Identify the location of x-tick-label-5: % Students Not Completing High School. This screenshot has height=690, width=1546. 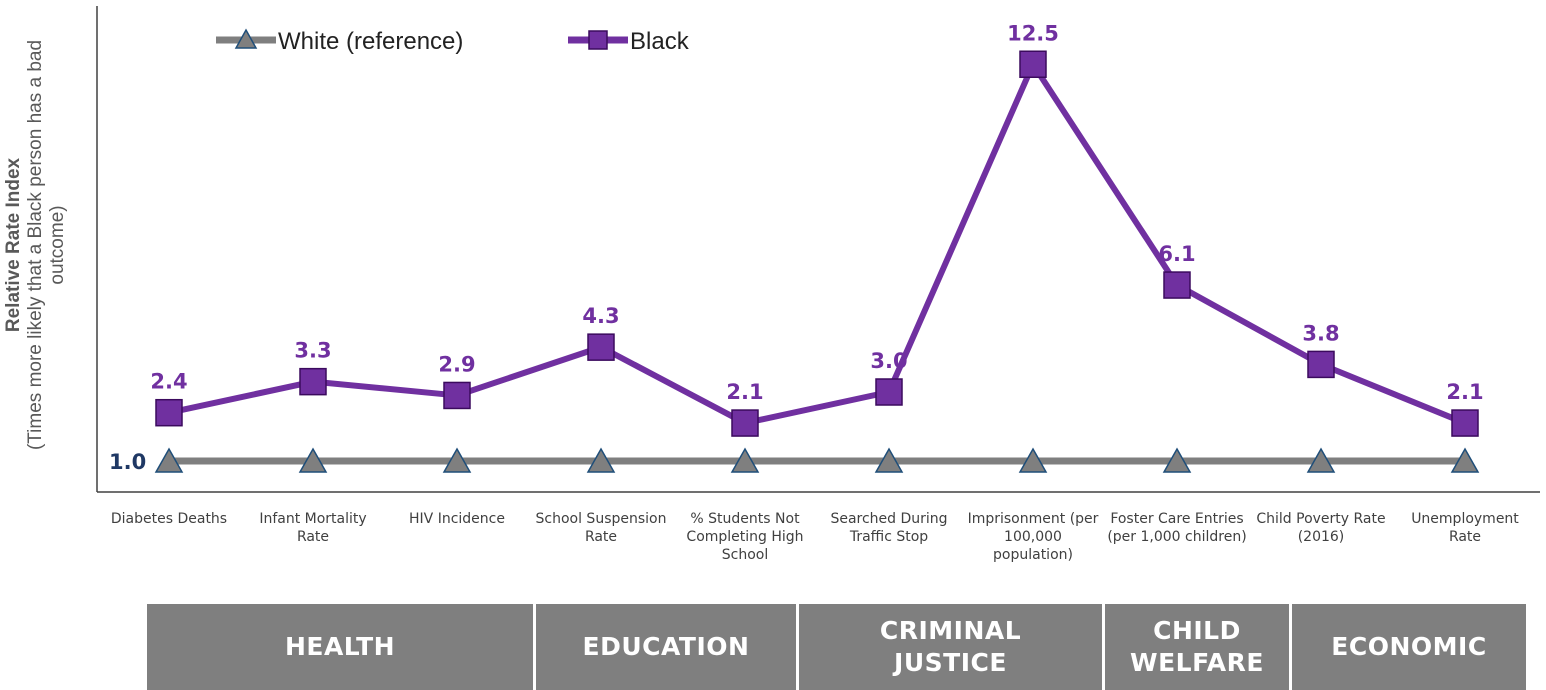
(745, 537).